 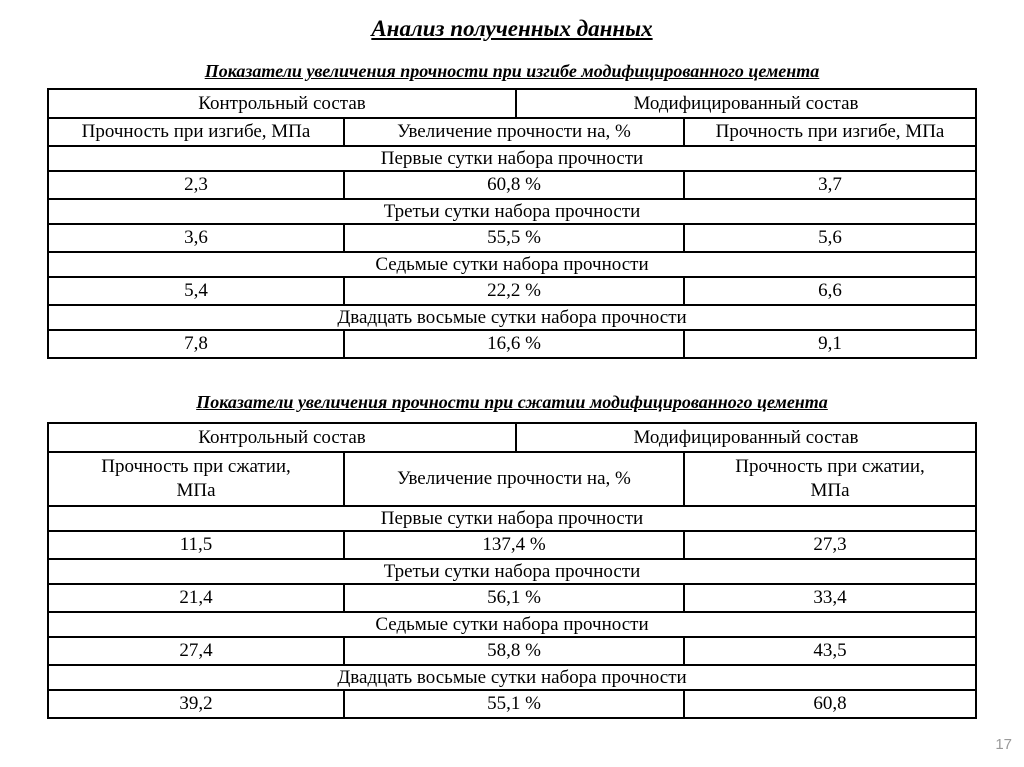 I want to click on value-cell: 60,8, so click(x=830, y=704).